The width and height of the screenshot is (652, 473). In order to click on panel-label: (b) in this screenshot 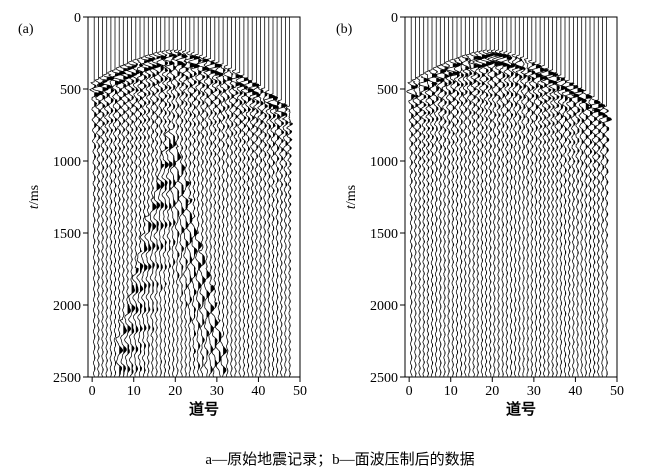, I will do `click(344, 29)`.